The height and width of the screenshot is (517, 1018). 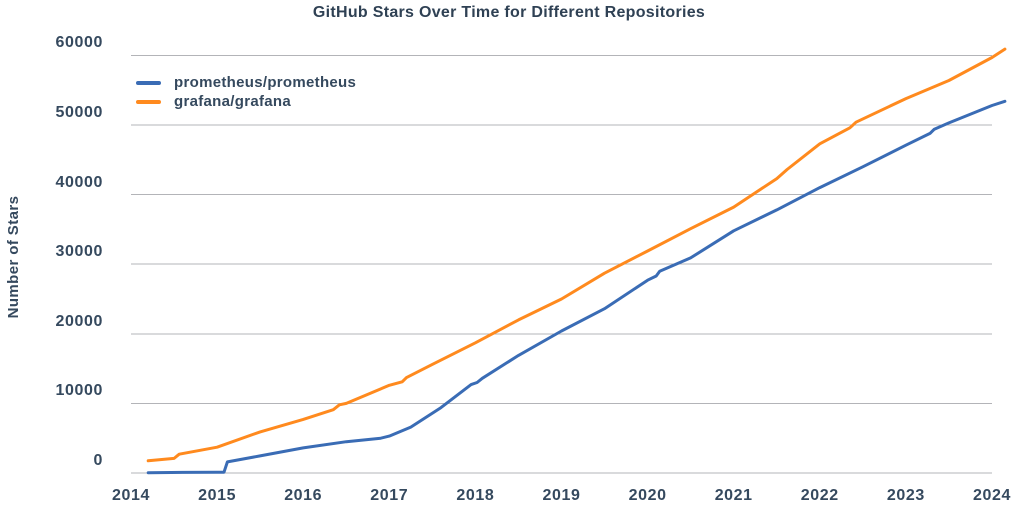 I want to click on legend-line-swatch-orange, so click(x=148, y=101).